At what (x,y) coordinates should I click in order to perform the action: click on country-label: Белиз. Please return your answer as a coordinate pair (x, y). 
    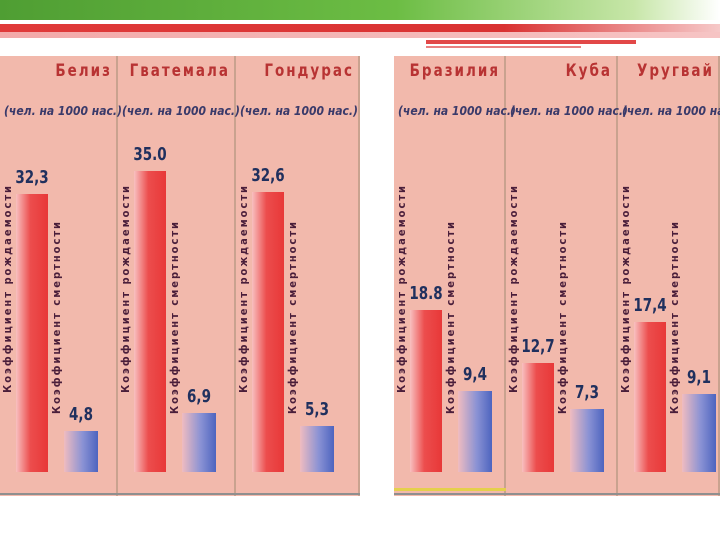
    Looking at the image, I should click on (83, 70).